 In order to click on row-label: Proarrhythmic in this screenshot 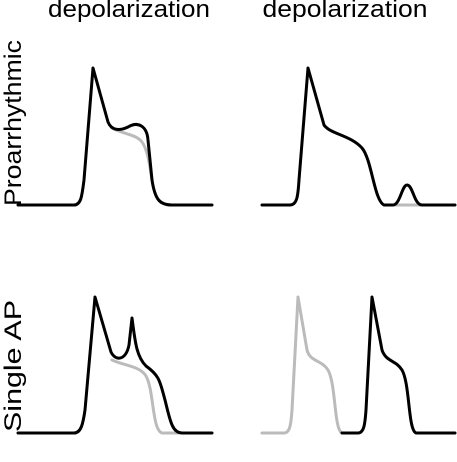, I will do `click(13, 123)`.